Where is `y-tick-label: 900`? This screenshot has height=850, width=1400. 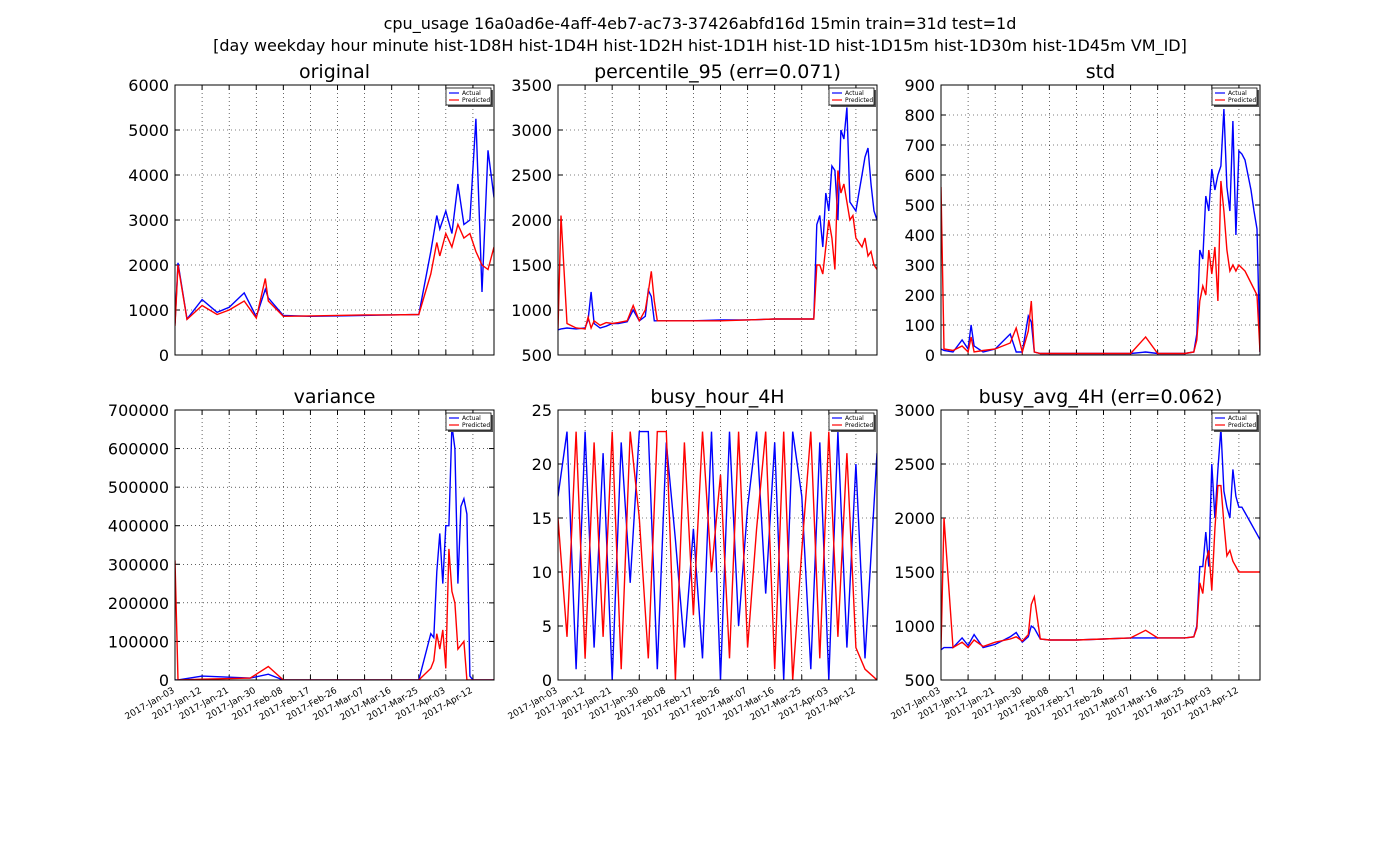
y-tick-label: 900 is located at coordinates (919, 85).